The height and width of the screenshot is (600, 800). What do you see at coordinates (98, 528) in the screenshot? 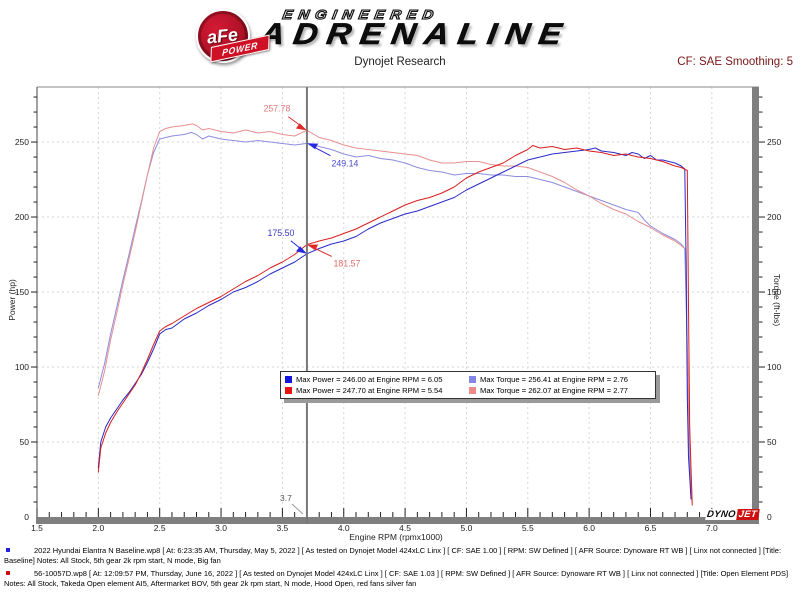
I see `svg-text: 2.0` at bounding box center [98, 528].